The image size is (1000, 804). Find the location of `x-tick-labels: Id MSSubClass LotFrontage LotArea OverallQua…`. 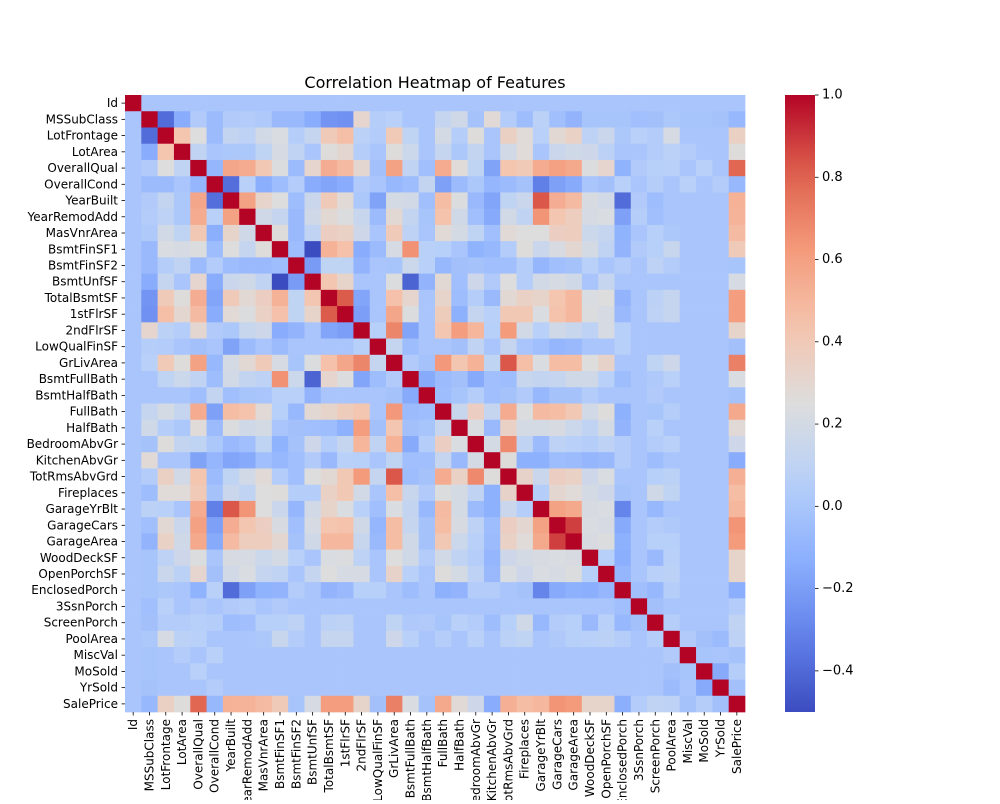

x-tick-labels: Id MSSubClass LotFrontage LotArea OverallQua… is located at coordinates (435, 758).